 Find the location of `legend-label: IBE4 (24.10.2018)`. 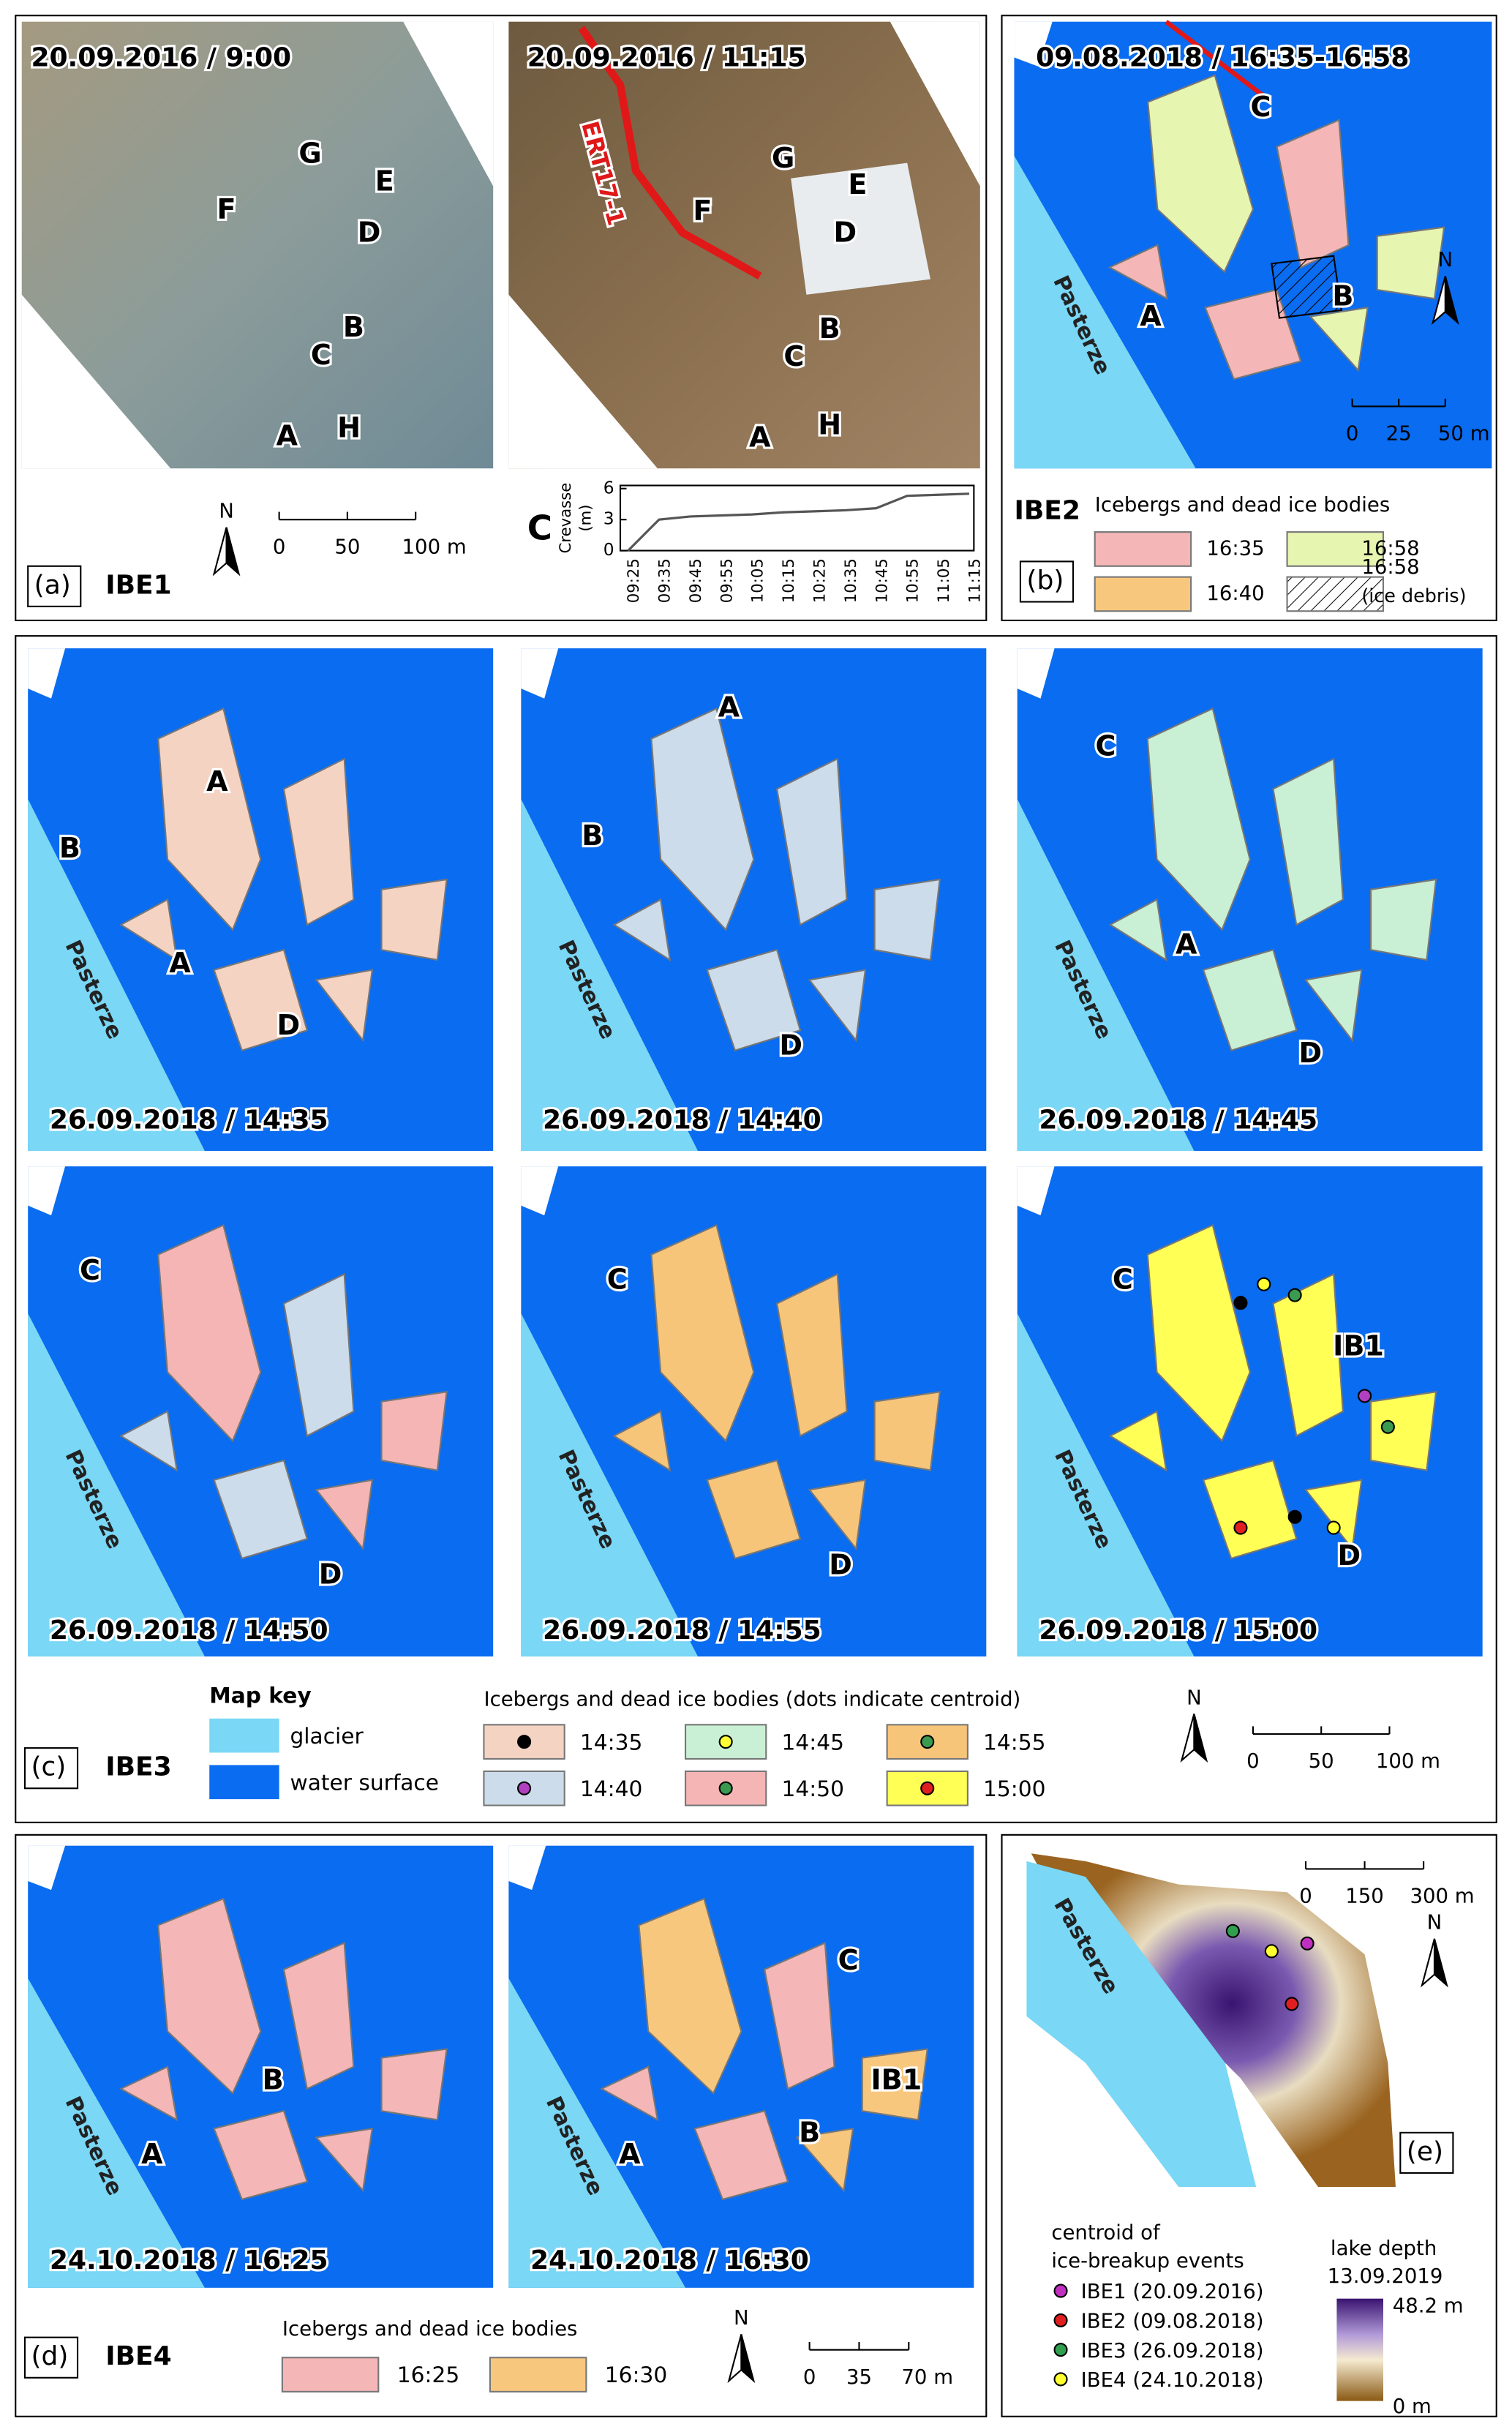

legend-label: IBE4 (24.10.2018) is located at coordinates (1173, 2380).